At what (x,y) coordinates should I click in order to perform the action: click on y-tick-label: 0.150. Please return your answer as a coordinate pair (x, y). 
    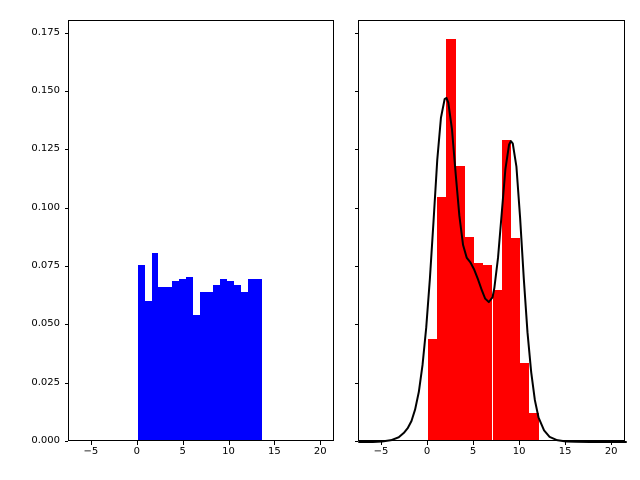
    Looking at the image, I should click on (45, 91).